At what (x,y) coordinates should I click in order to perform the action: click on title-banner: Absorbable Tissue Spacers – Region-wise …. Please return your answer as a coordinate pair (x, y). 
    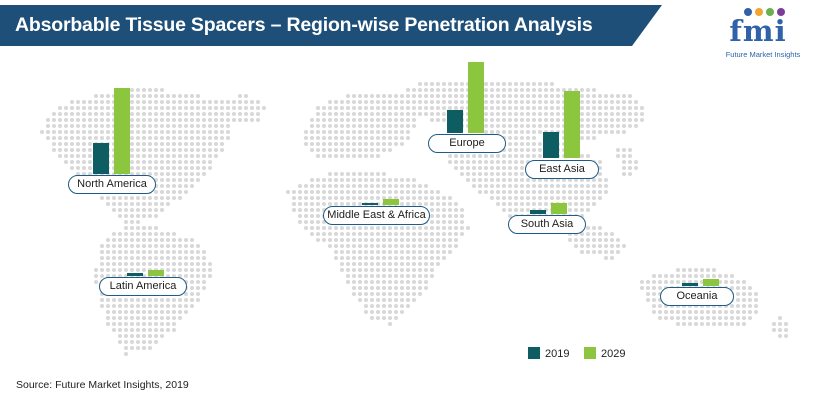
    Looking at the image, I should click on (331, 25).